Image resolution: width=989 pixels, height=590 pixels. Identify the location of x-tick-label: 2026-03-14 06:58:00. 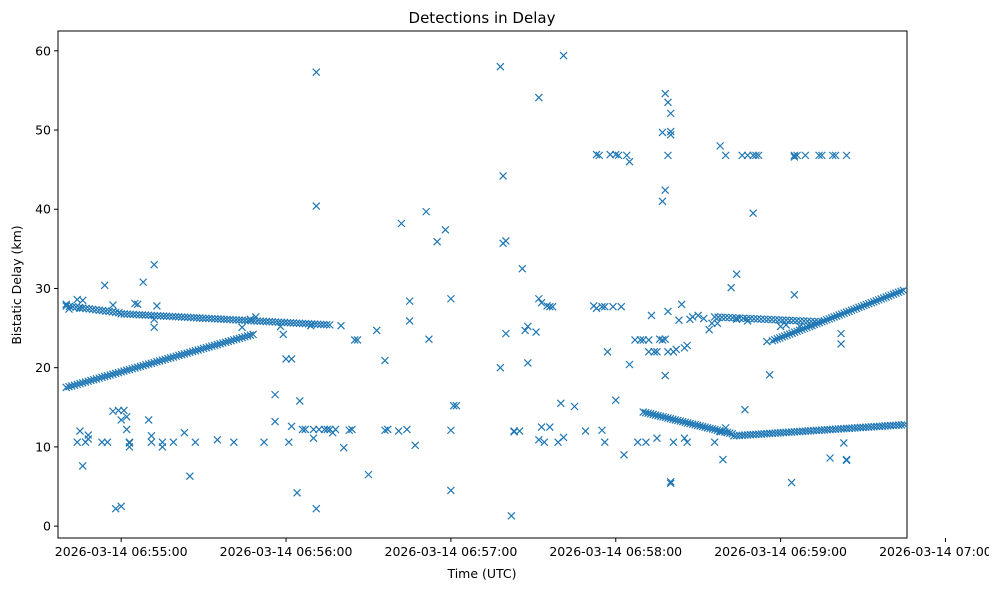
(615, 551).